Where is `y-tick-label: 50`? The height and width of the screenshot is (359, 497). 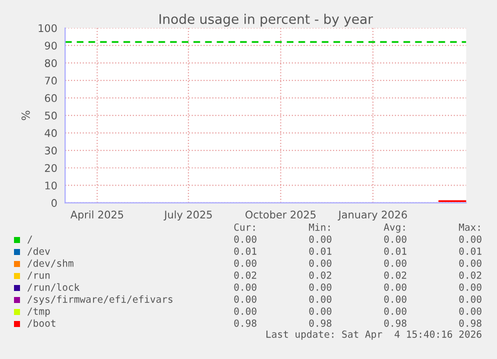
y-tick-label: 50 is located at coordinates (51, 116).